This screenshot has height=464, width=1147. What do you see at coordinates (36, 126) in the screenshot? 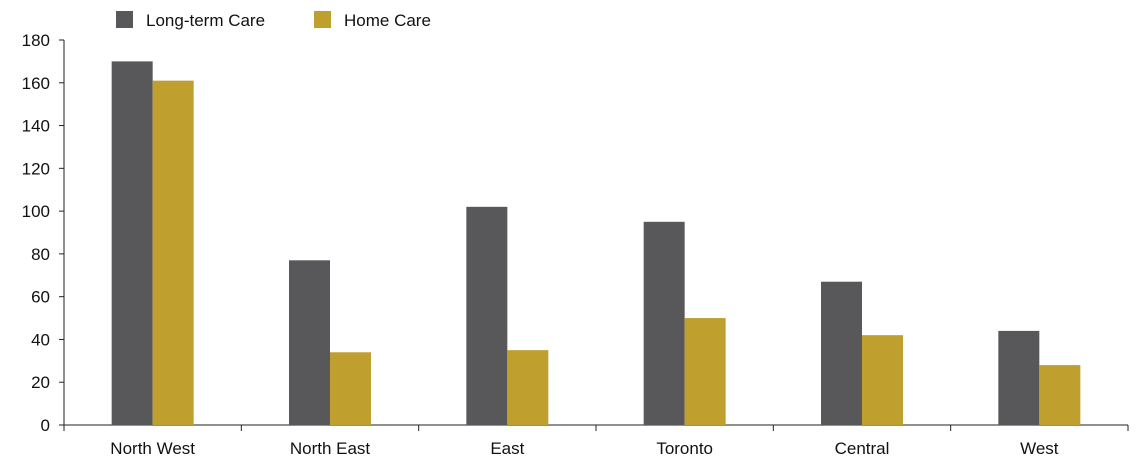
I see `y-tick-label: 140` at bounding box center [36, 126].